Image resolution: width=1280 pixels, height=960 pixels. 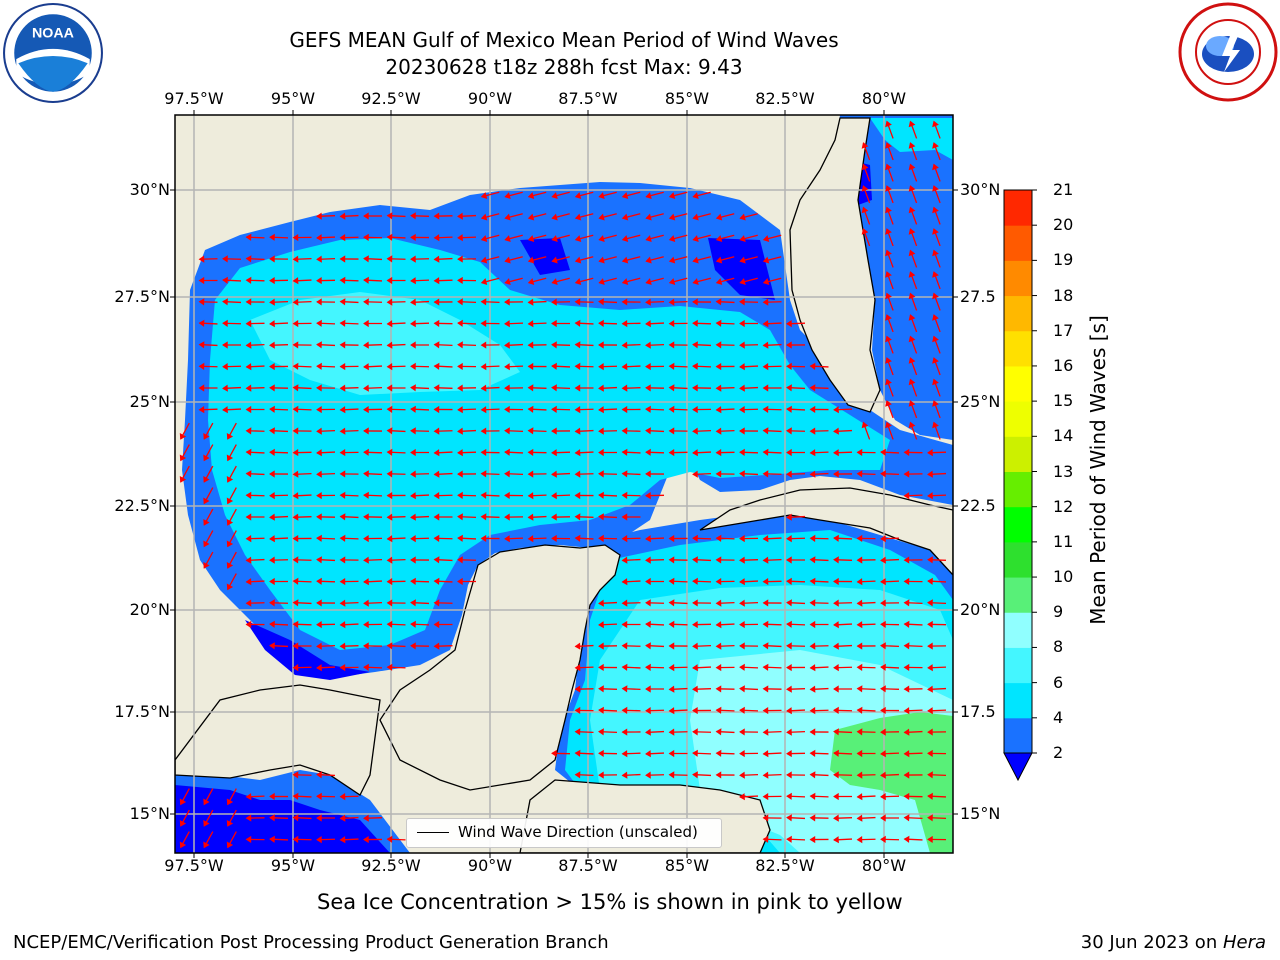 What do you see at coordinates (835, 265) in the screenshot?
I see `florida-land` at bounding box center [835, 265].